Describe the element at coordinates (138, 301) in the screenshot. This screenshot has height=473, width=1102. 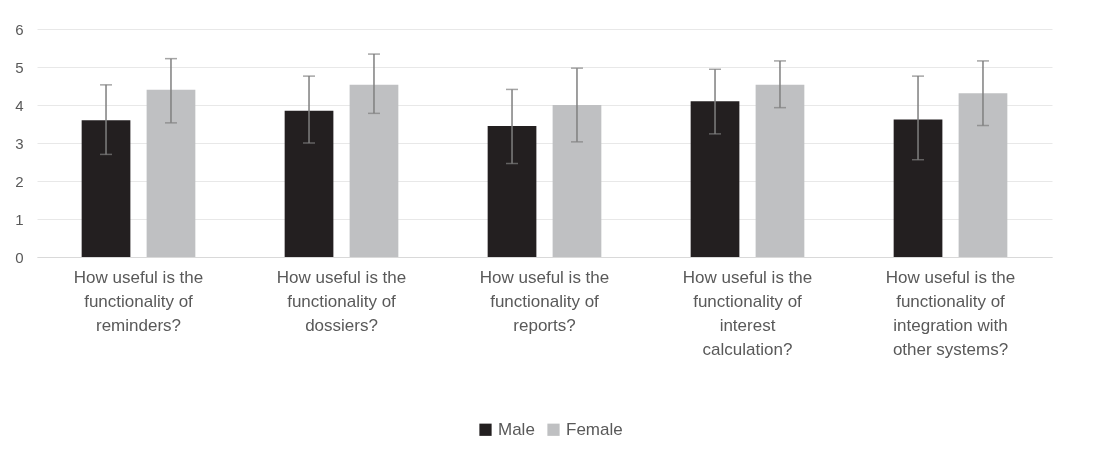
I see `x-tick-label: How useful is the functionality of reminders?` at that location.